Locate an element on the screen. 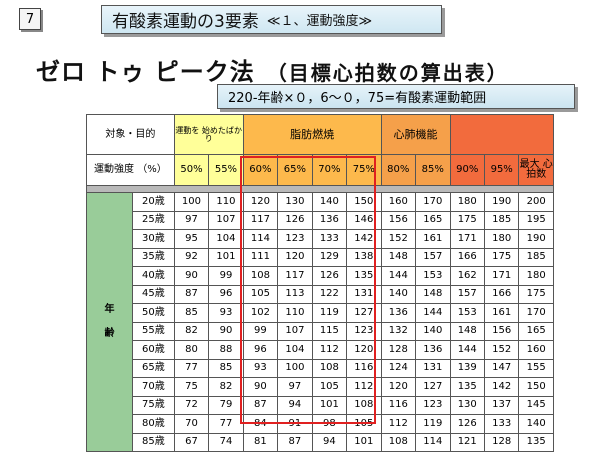 This screenshot has height=452, width=600. table-row: 75歳 72 79 87 94 101 108 116 123 130 137 145 is located at coordinates (320, 405).